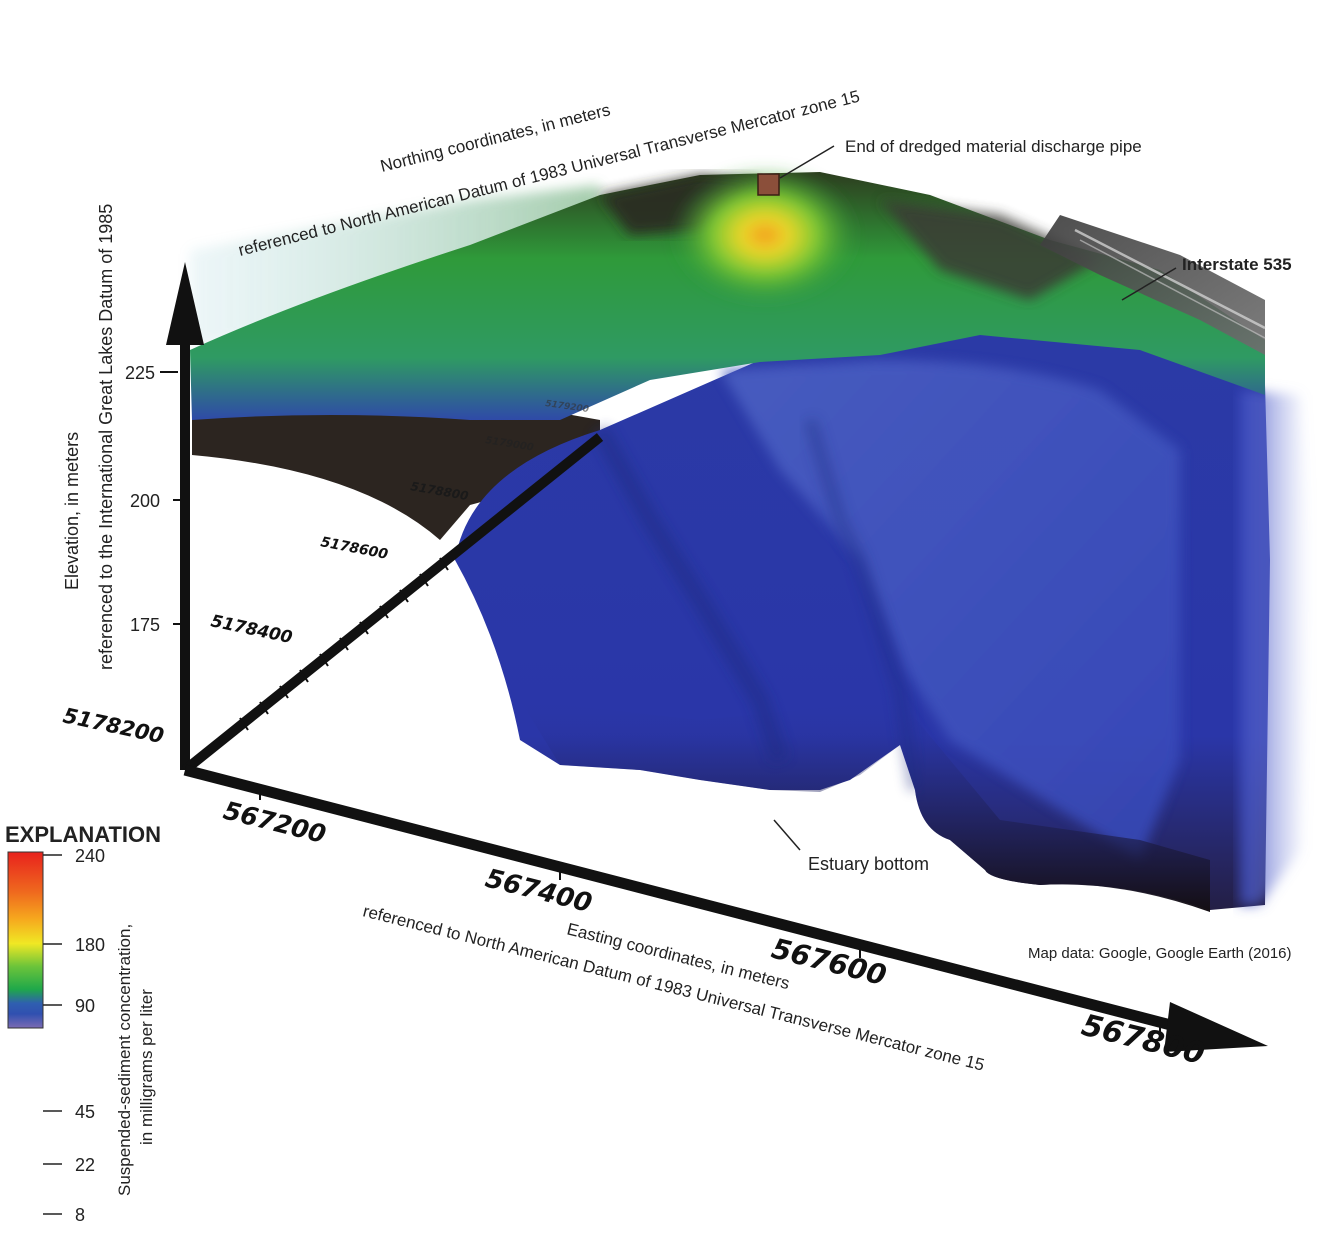 The height and width of the screenshot is (1238, 1325). What do you see at coordinates (354, 548) in the screenshot?
I see `northing-tick-5178600: 5178600` at bounding box center [354, 548].